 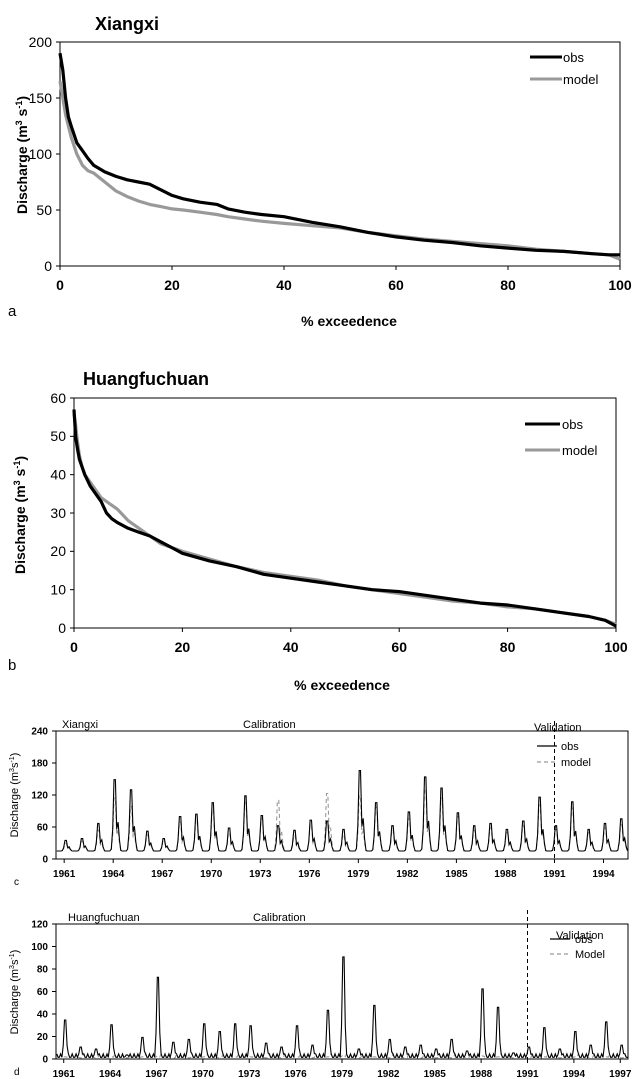 What do you see at coordinates (41, 154) in the screenshot?
I see `y-tick-label: 100` at bounding box center [41, 154].